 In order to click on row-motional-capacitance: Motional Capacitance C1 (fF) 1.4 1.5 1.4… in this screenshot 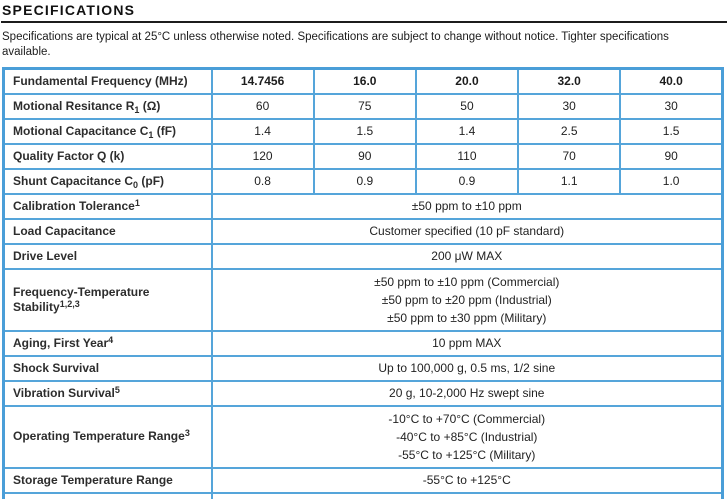, I will do `click(363, 131)`.